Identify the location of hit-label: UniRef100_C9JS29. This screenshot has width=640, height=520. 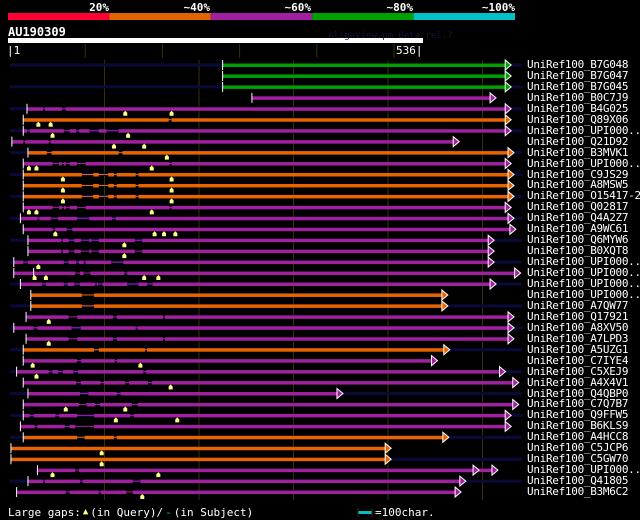
(578, 174).